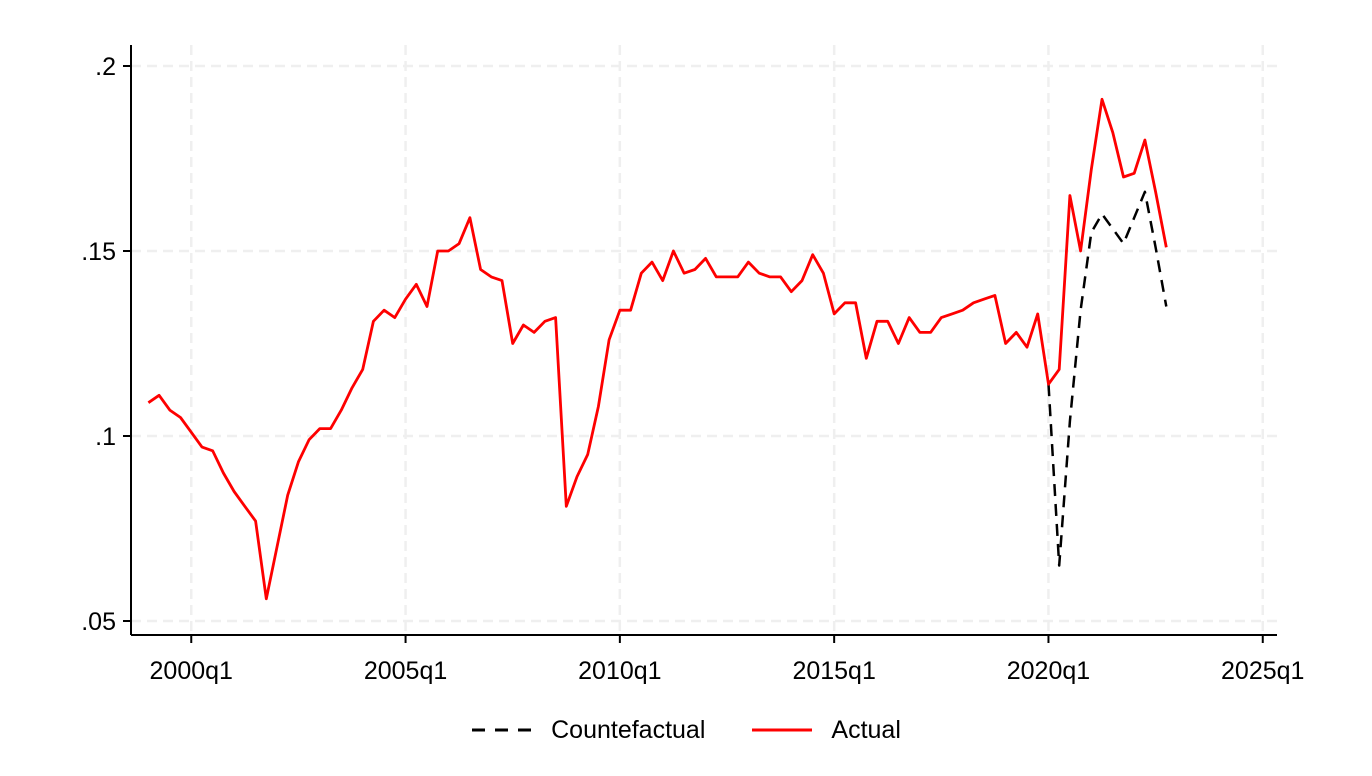 The image size is (1372, 776). I want to click on solid-line-swatch-icon, so click(782, 730).